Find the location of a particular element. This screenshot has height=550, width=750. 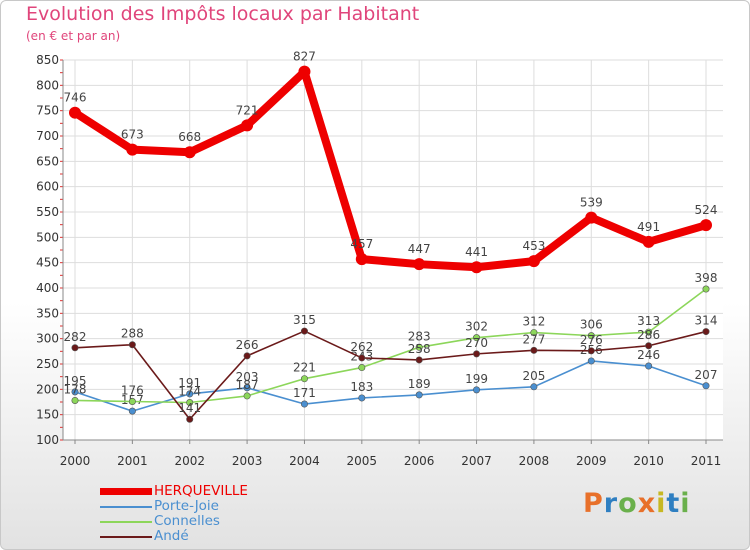

data-label-herqueville: 441 is located at coordinates (476, 252).